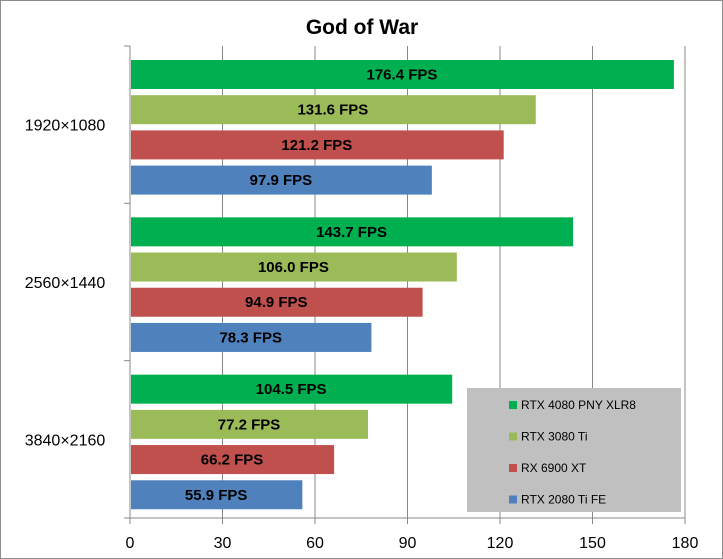 This screenshot has width=723, height=559. I want to click on tick-label-x-0: 0, so click(130, 543).